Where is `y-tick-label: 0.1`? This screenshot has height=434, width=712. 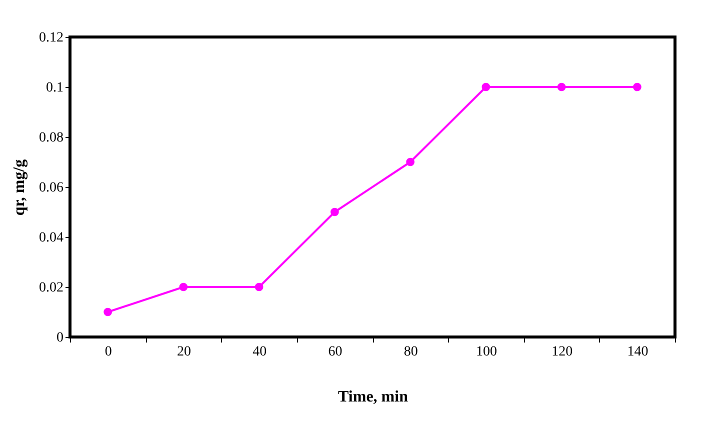 y-tick-label: 0.1 is located at coordinates (55, 88).